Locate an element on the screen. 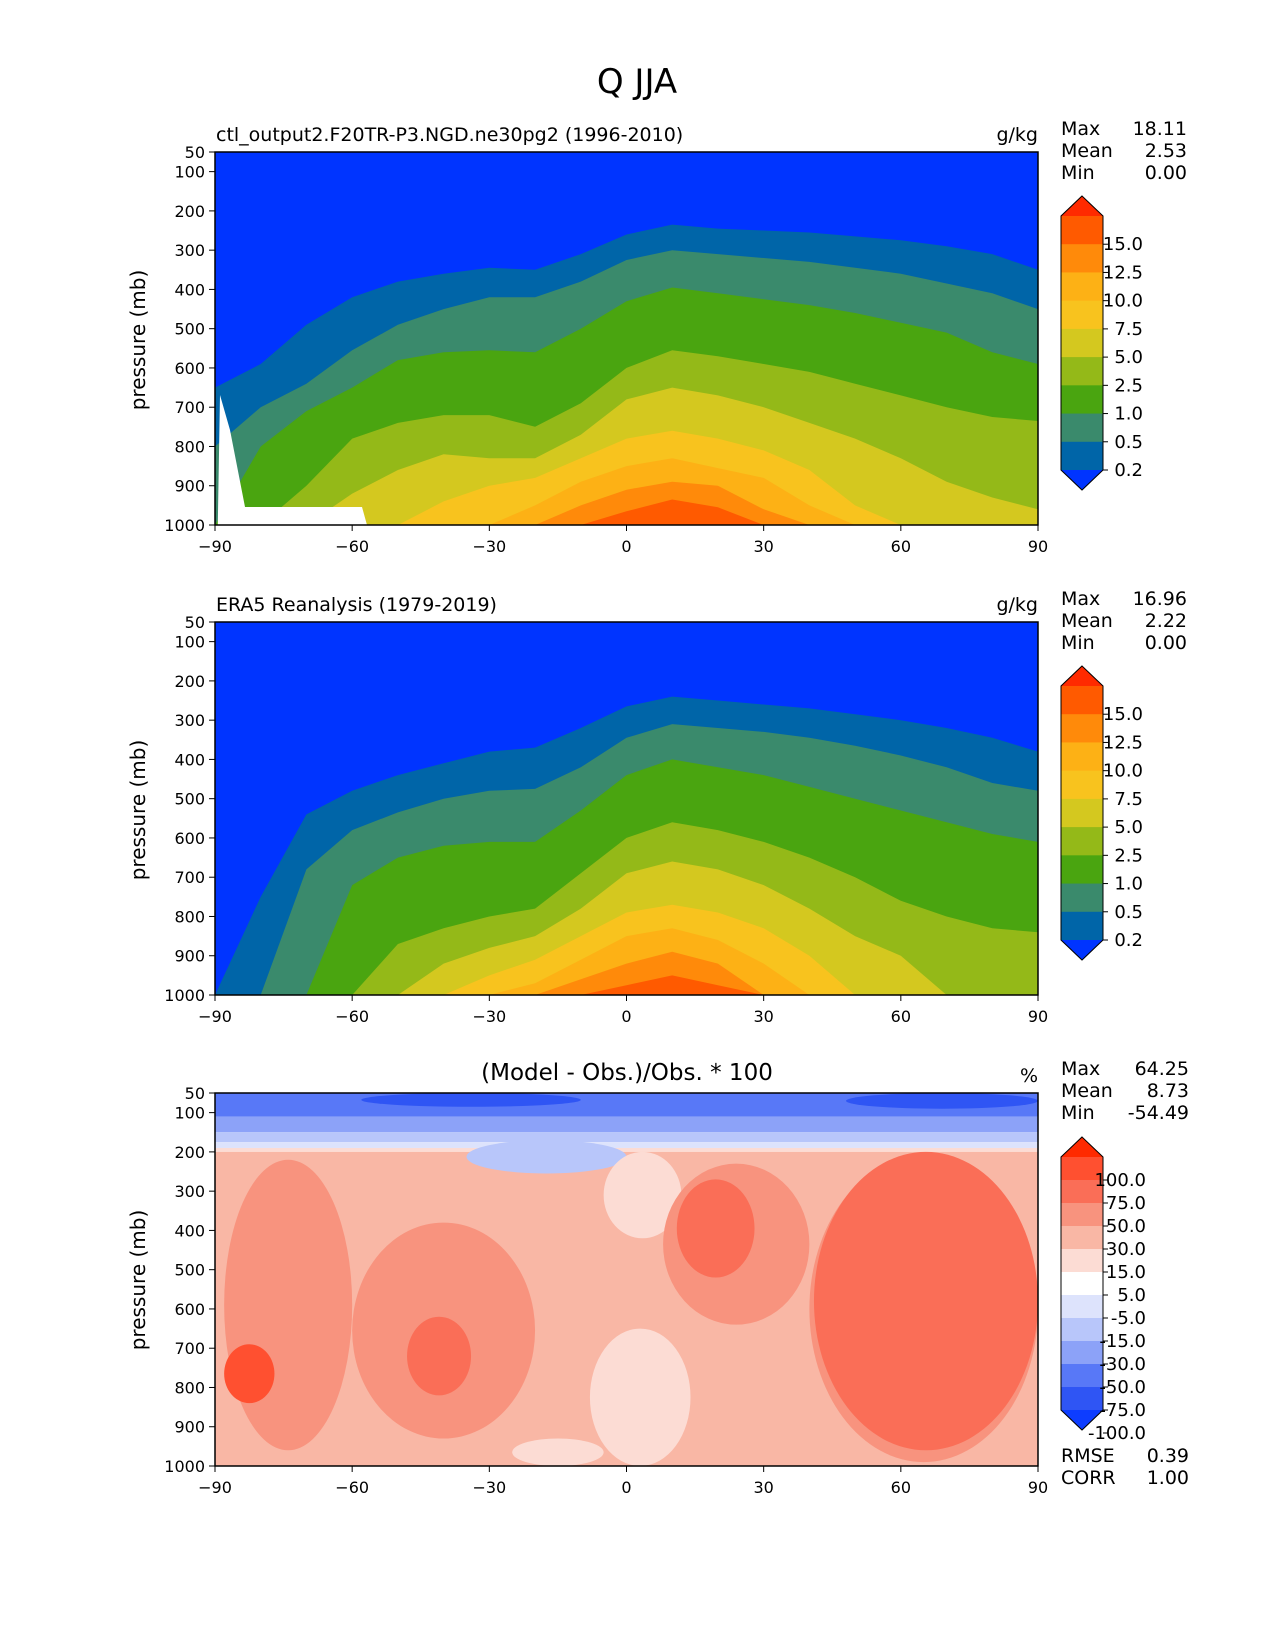 This screenshot has height=1650, width=1275. colorbar-tick-label: 15.0 is located at coordinates (1123, 244).